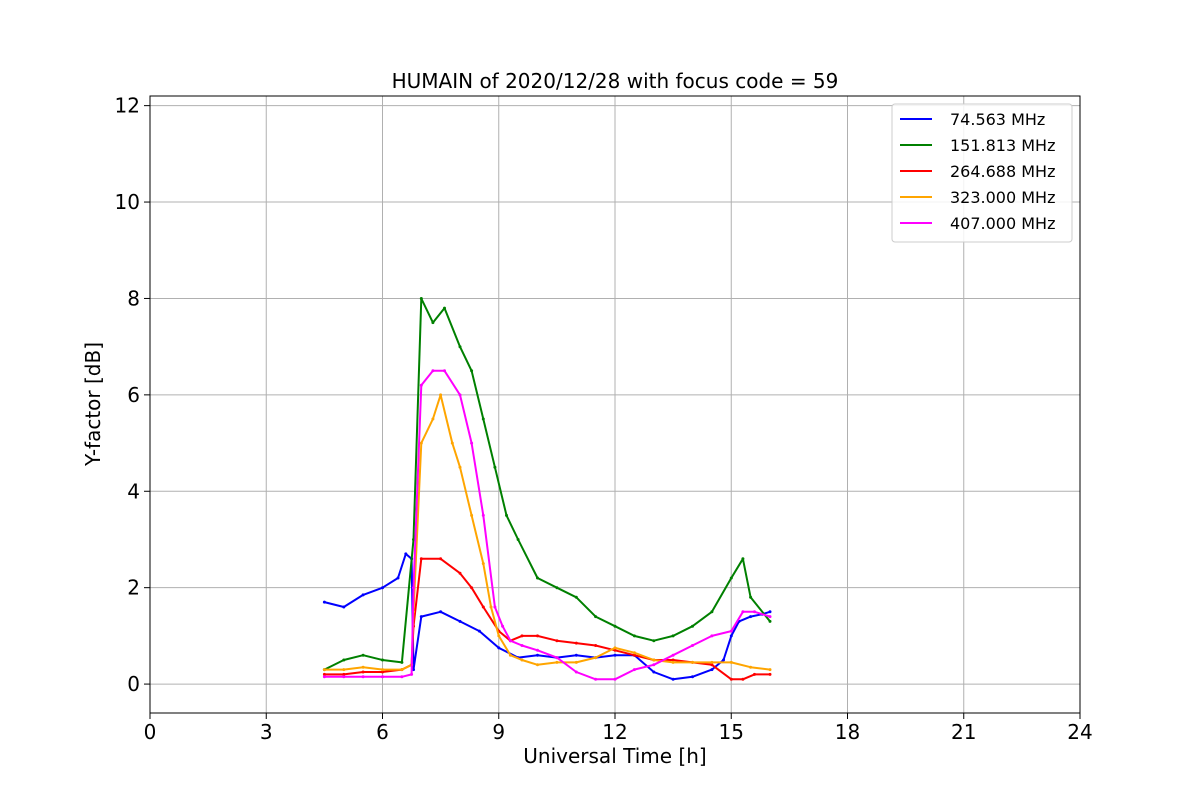 The image size is (1200, 804). What do you see at coordinates (1002, 145) in the screenshot?
I see `legend-label: 151.813 MHz` at bounding box center [1002, 145].